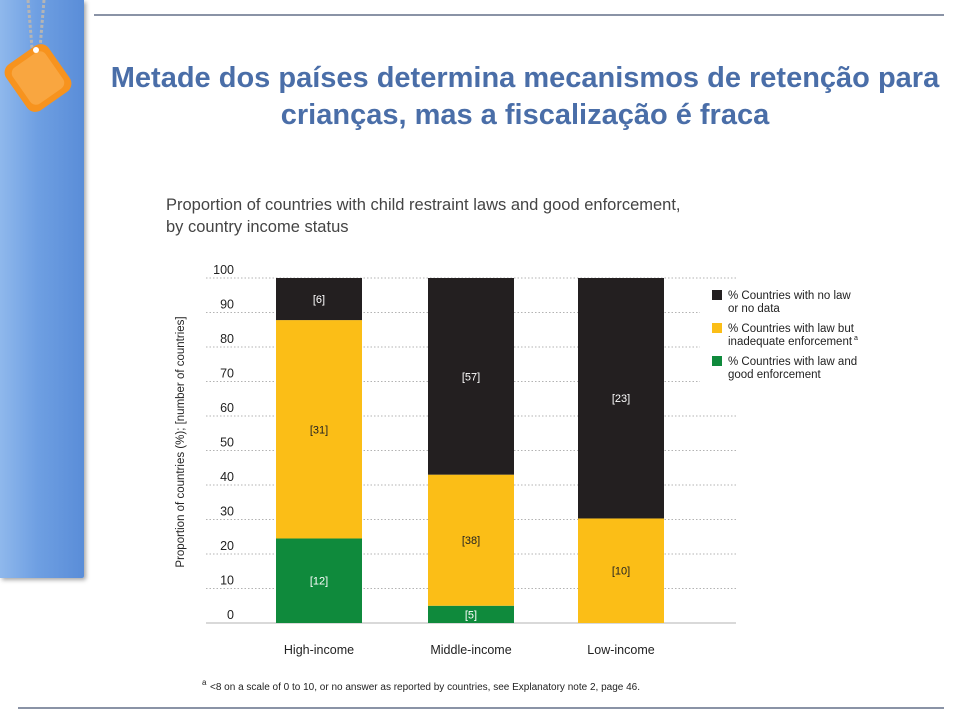 The width and height of the screenshot is (960, 720). Describe the element at coordinates (775, 375) in the screenshot. I see `legend-label: good enforcement` at that location.